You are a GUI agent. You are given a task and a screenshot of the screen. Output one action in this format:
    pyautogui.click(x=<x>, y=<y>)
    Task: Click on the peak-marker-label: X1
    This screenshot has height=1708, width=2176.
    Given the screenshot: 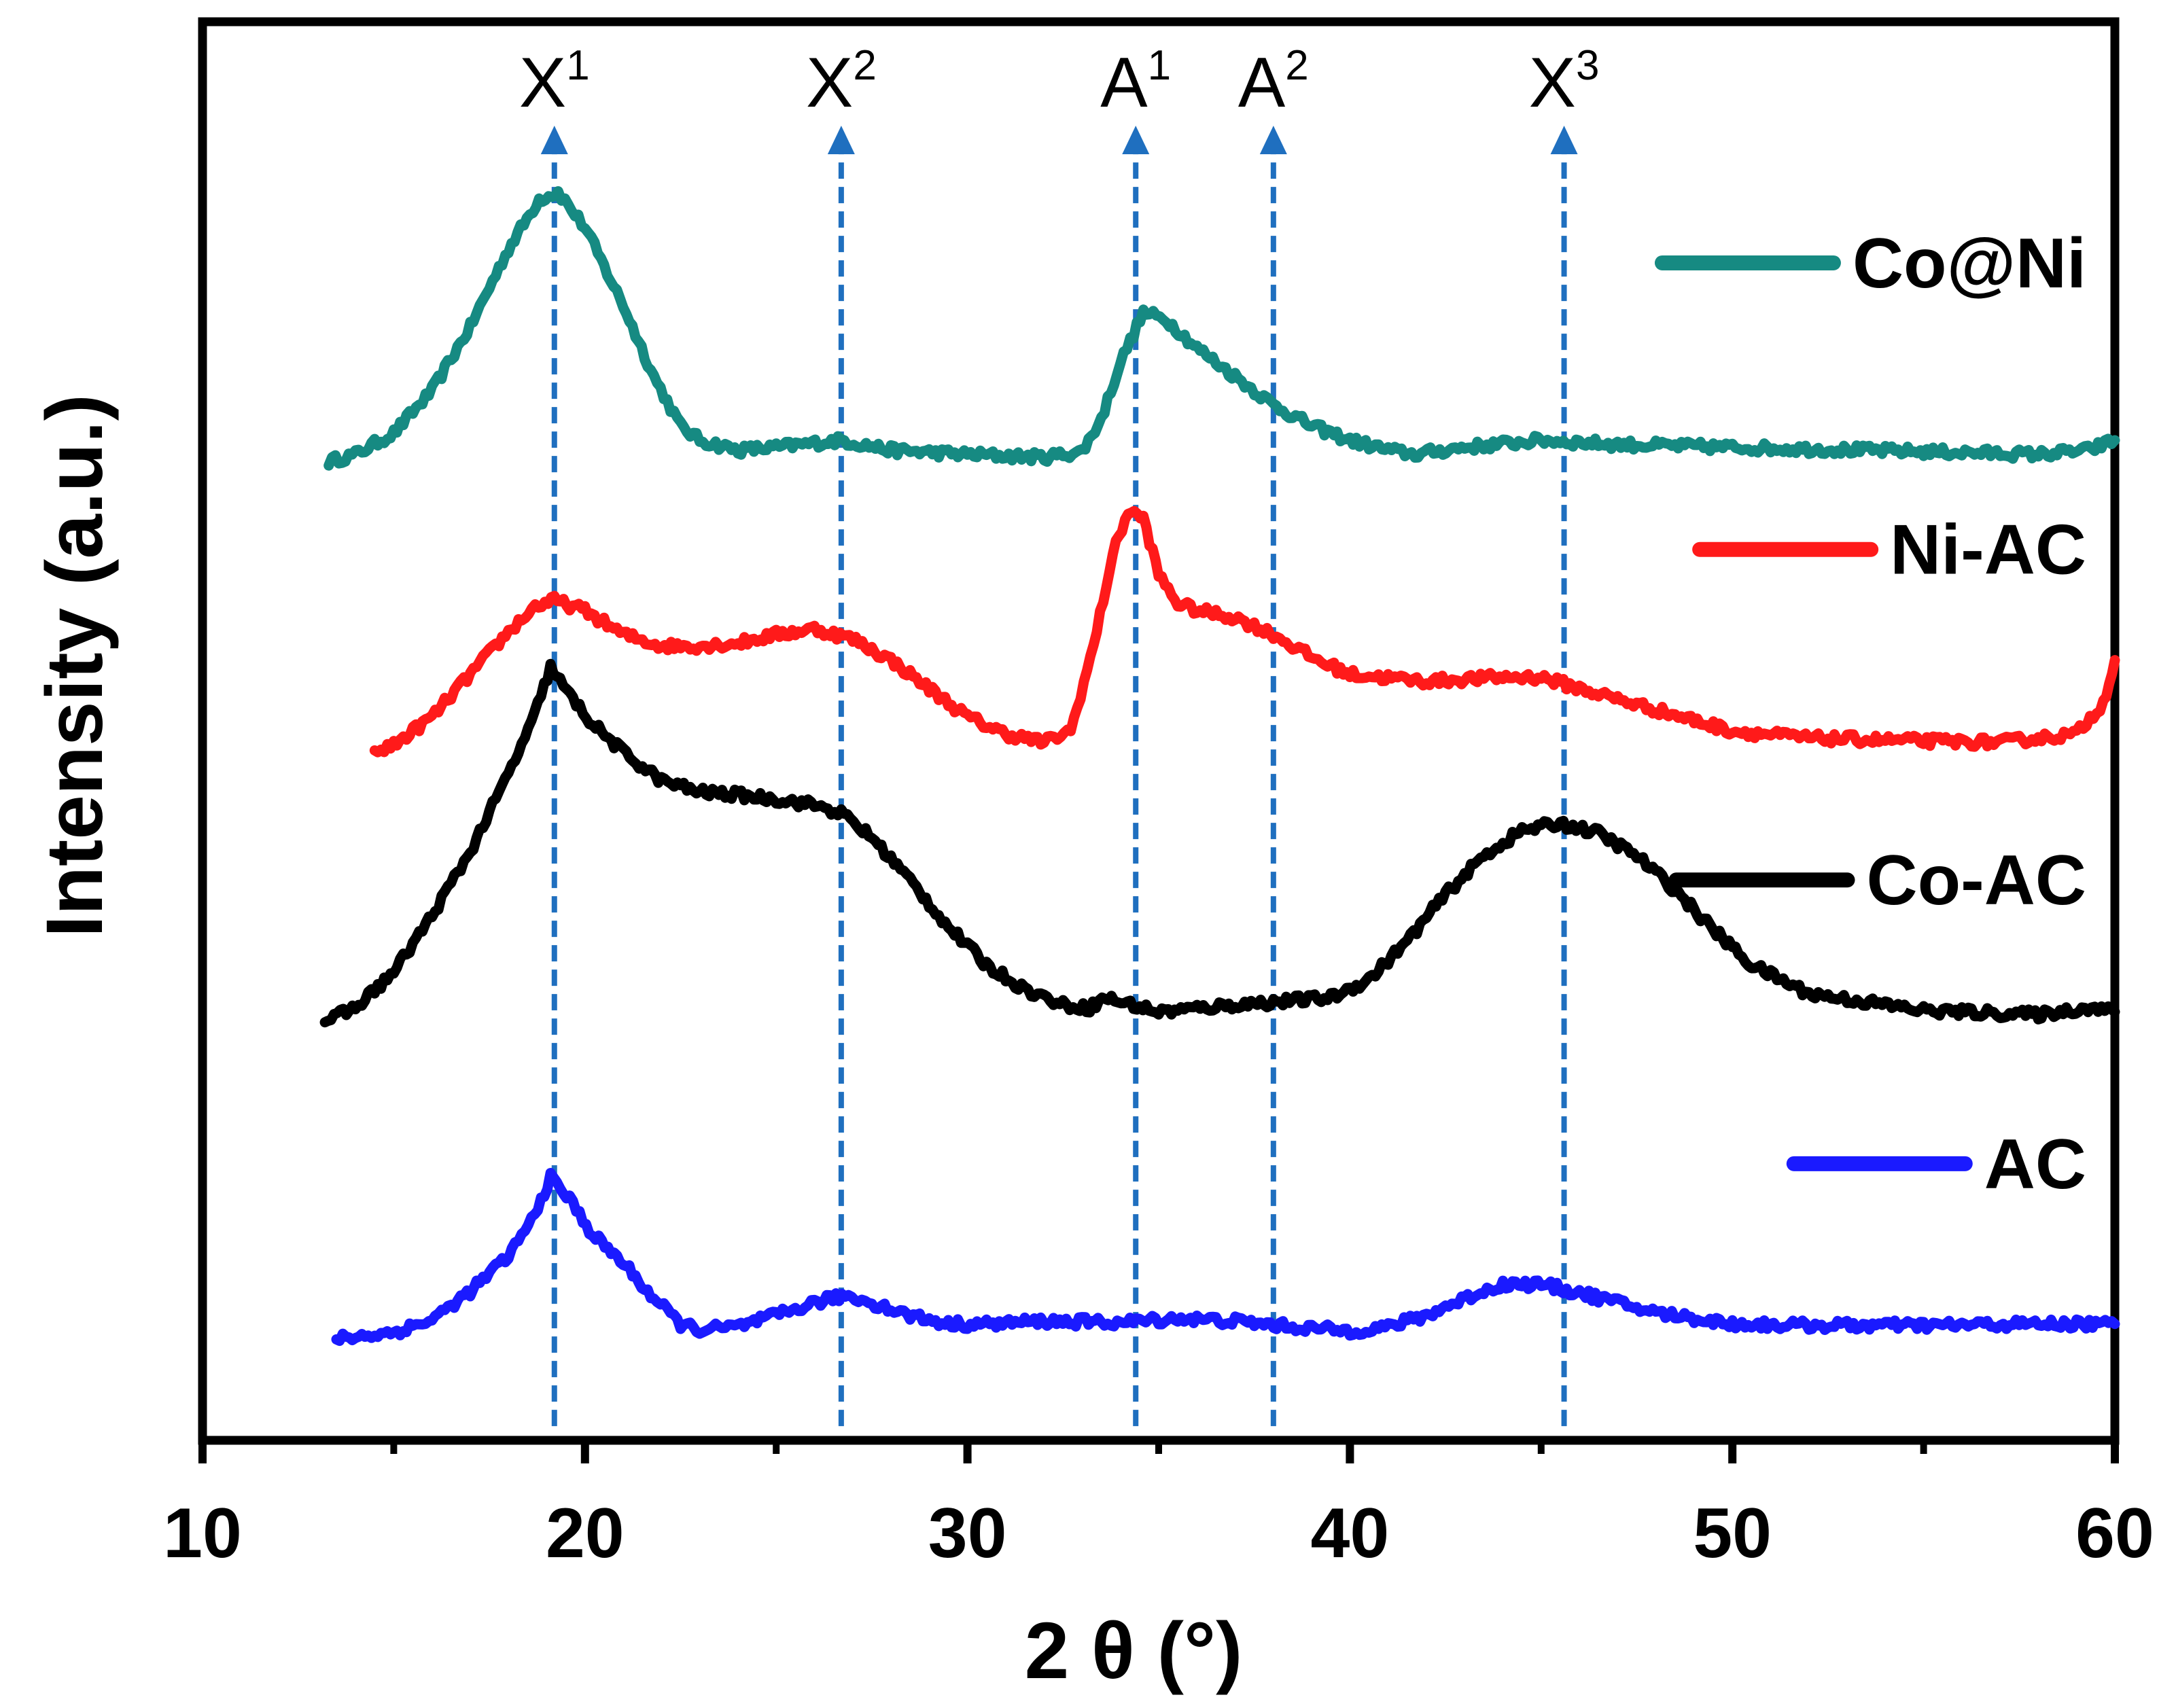 What is the action you would take?
    pyautogui.click(x=554, y=82)
    